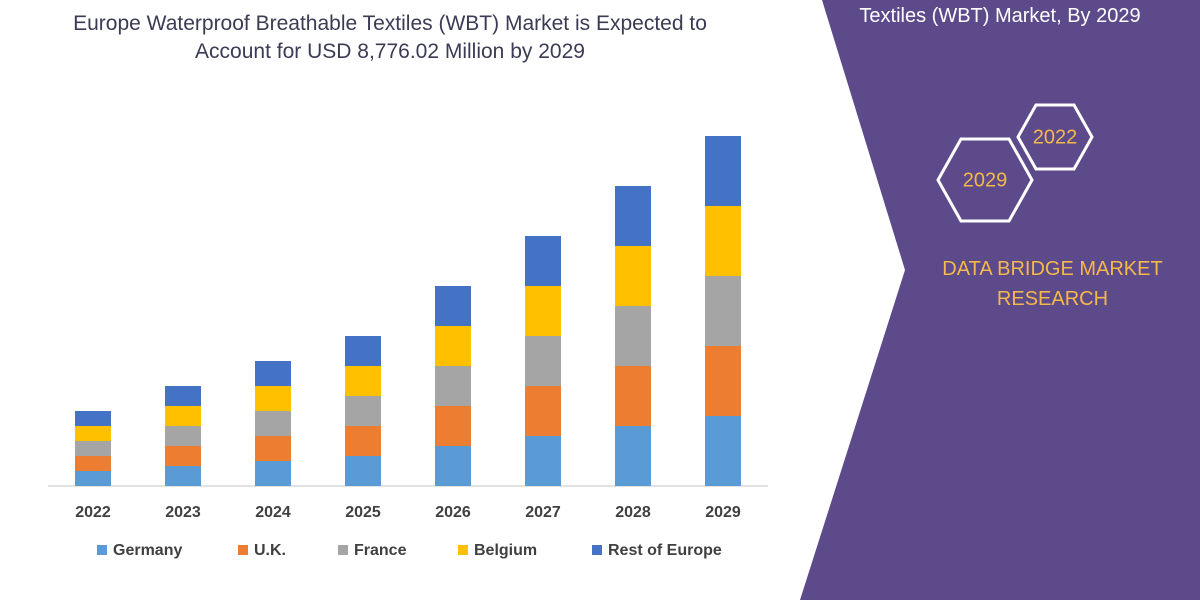  What do you see at coordinates (543, 512) in the screenshot?
I see `x-tick-label: 2027` at bounding box center [543, 512].